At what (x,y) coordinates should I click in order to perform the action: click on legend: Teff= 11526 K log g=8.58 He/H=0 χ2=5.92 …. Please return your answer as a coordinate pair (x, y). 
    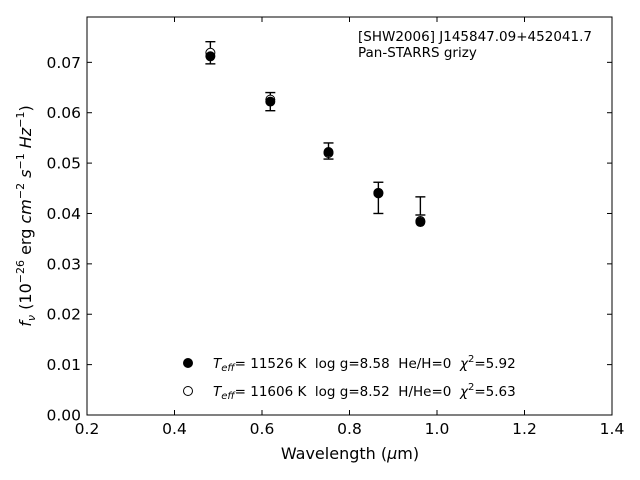
    Looking at the image, I should click on (349, 378).